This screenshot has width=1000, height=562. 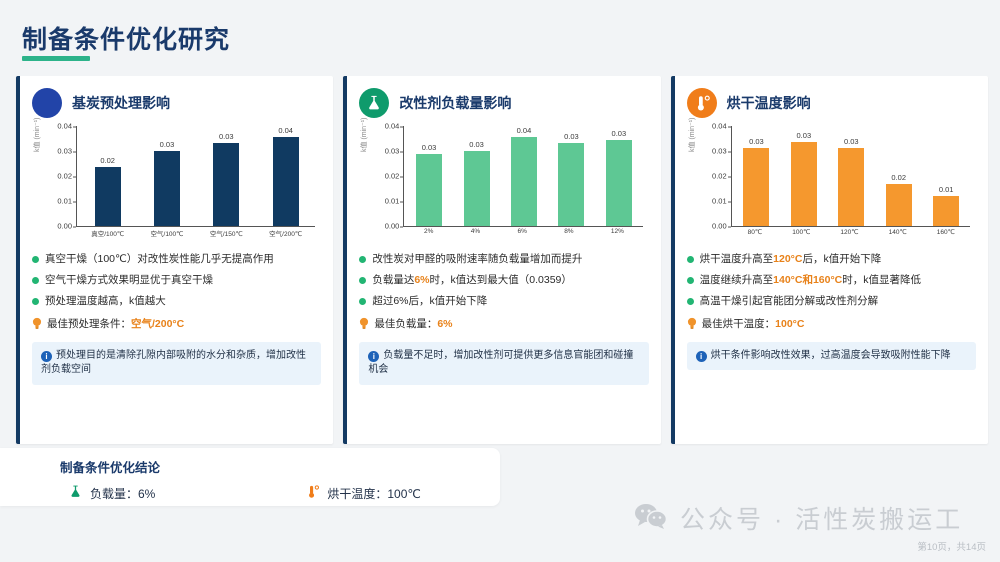 What do you see at coordinates (387, 176) in the screenshot?
I see `y-axis-ticks: 0.00 0.01 0.02 0.03 0.04` at bounding box center [387, 176].